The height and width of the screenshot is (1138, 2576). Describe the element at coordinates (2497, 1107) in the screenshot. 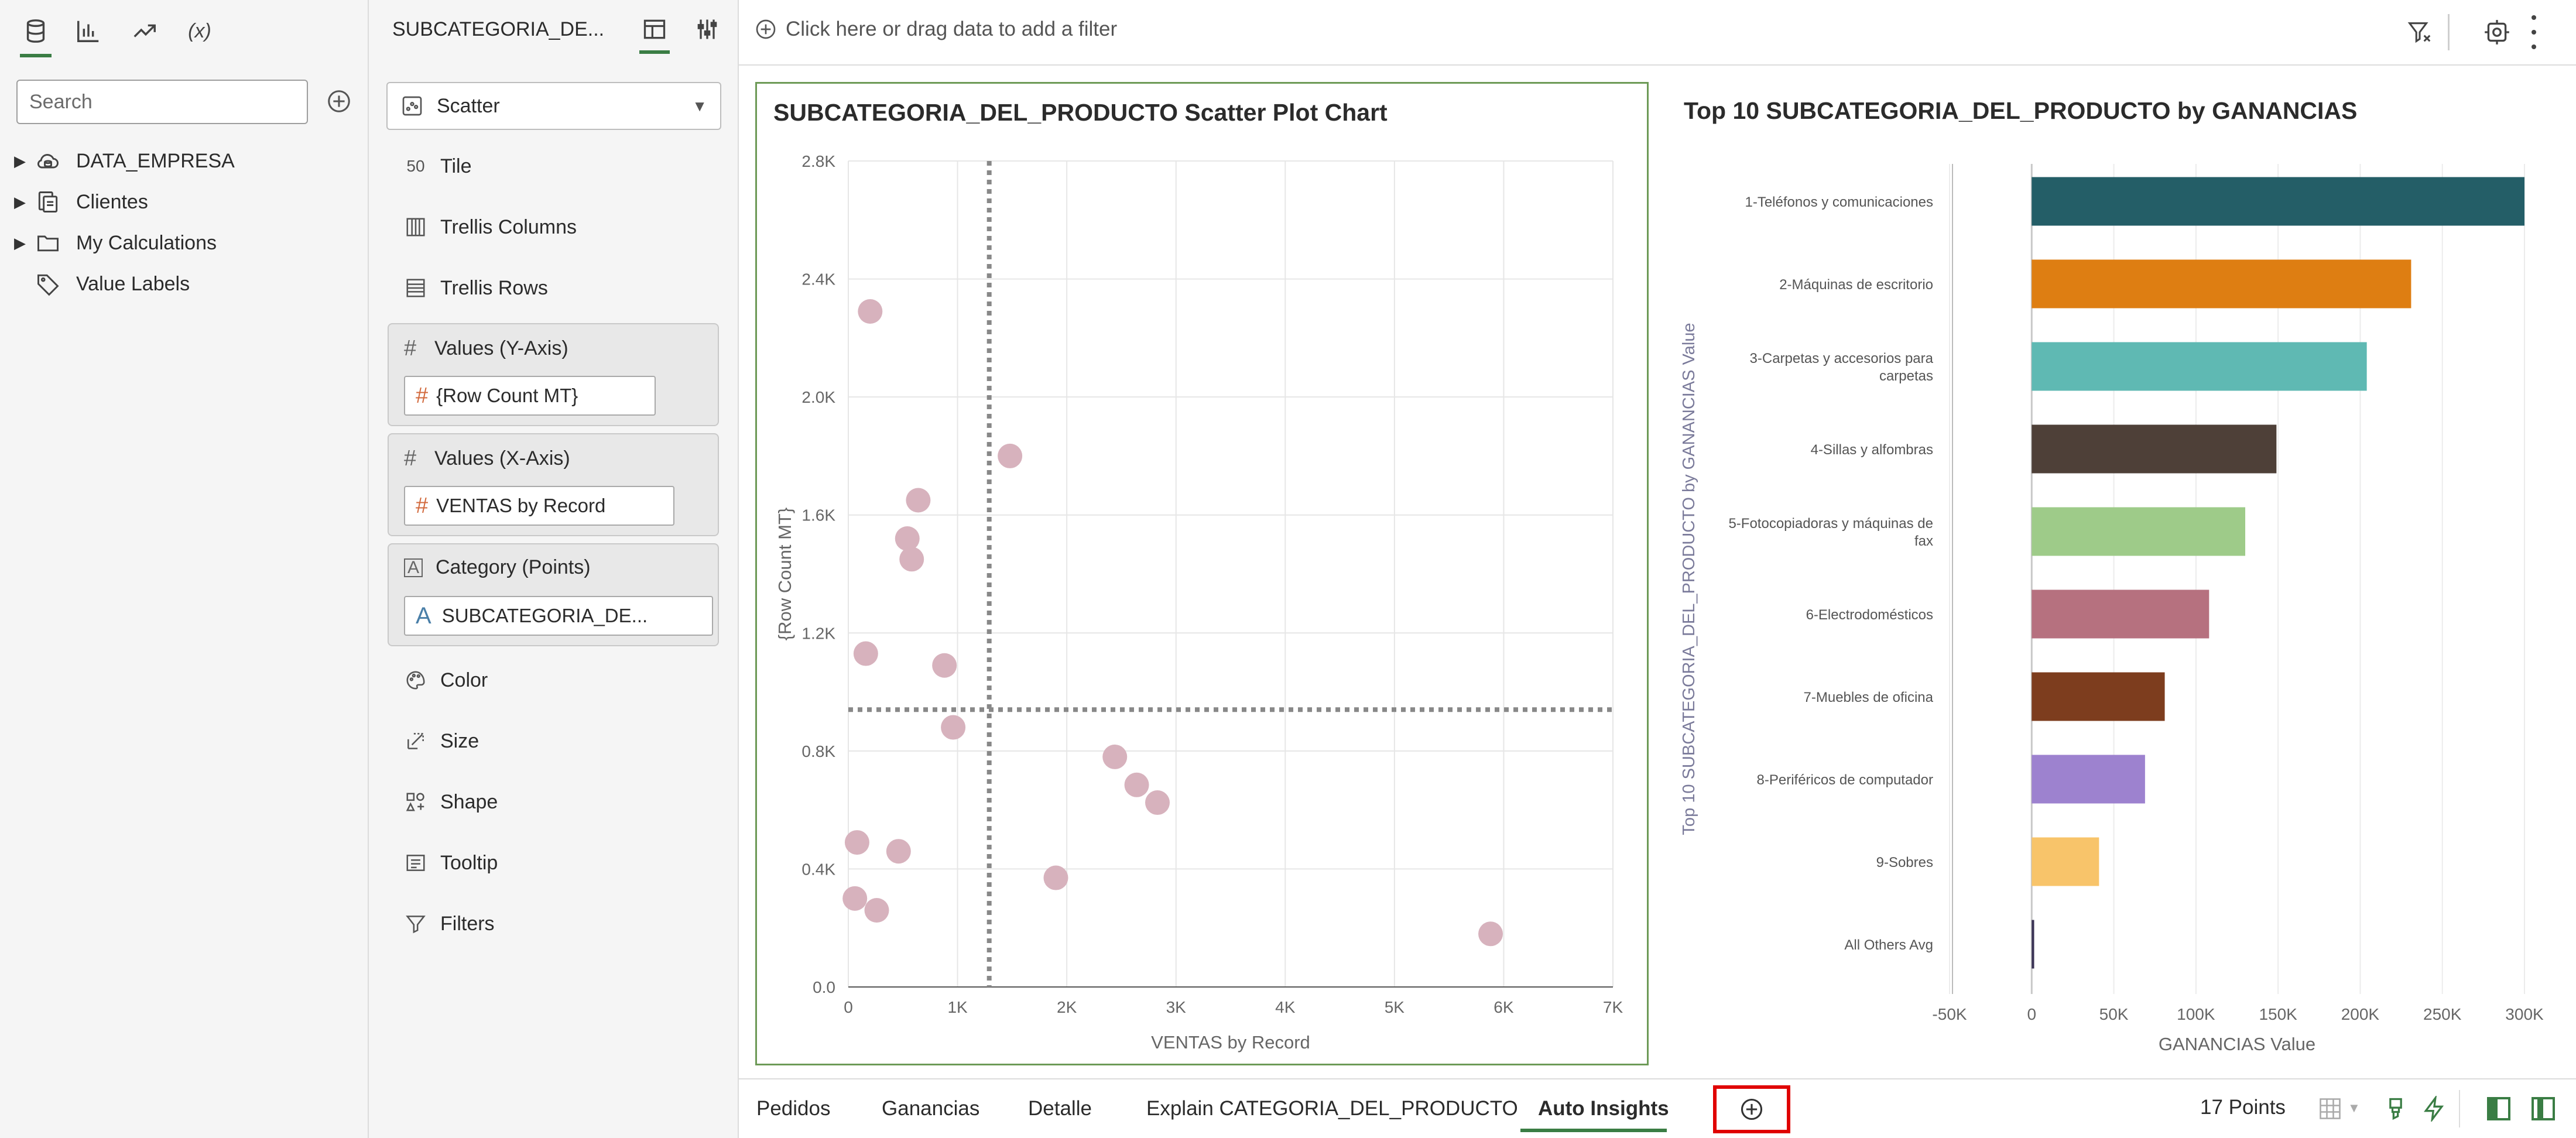

I see `left-panel-toggle-icon` at that location.